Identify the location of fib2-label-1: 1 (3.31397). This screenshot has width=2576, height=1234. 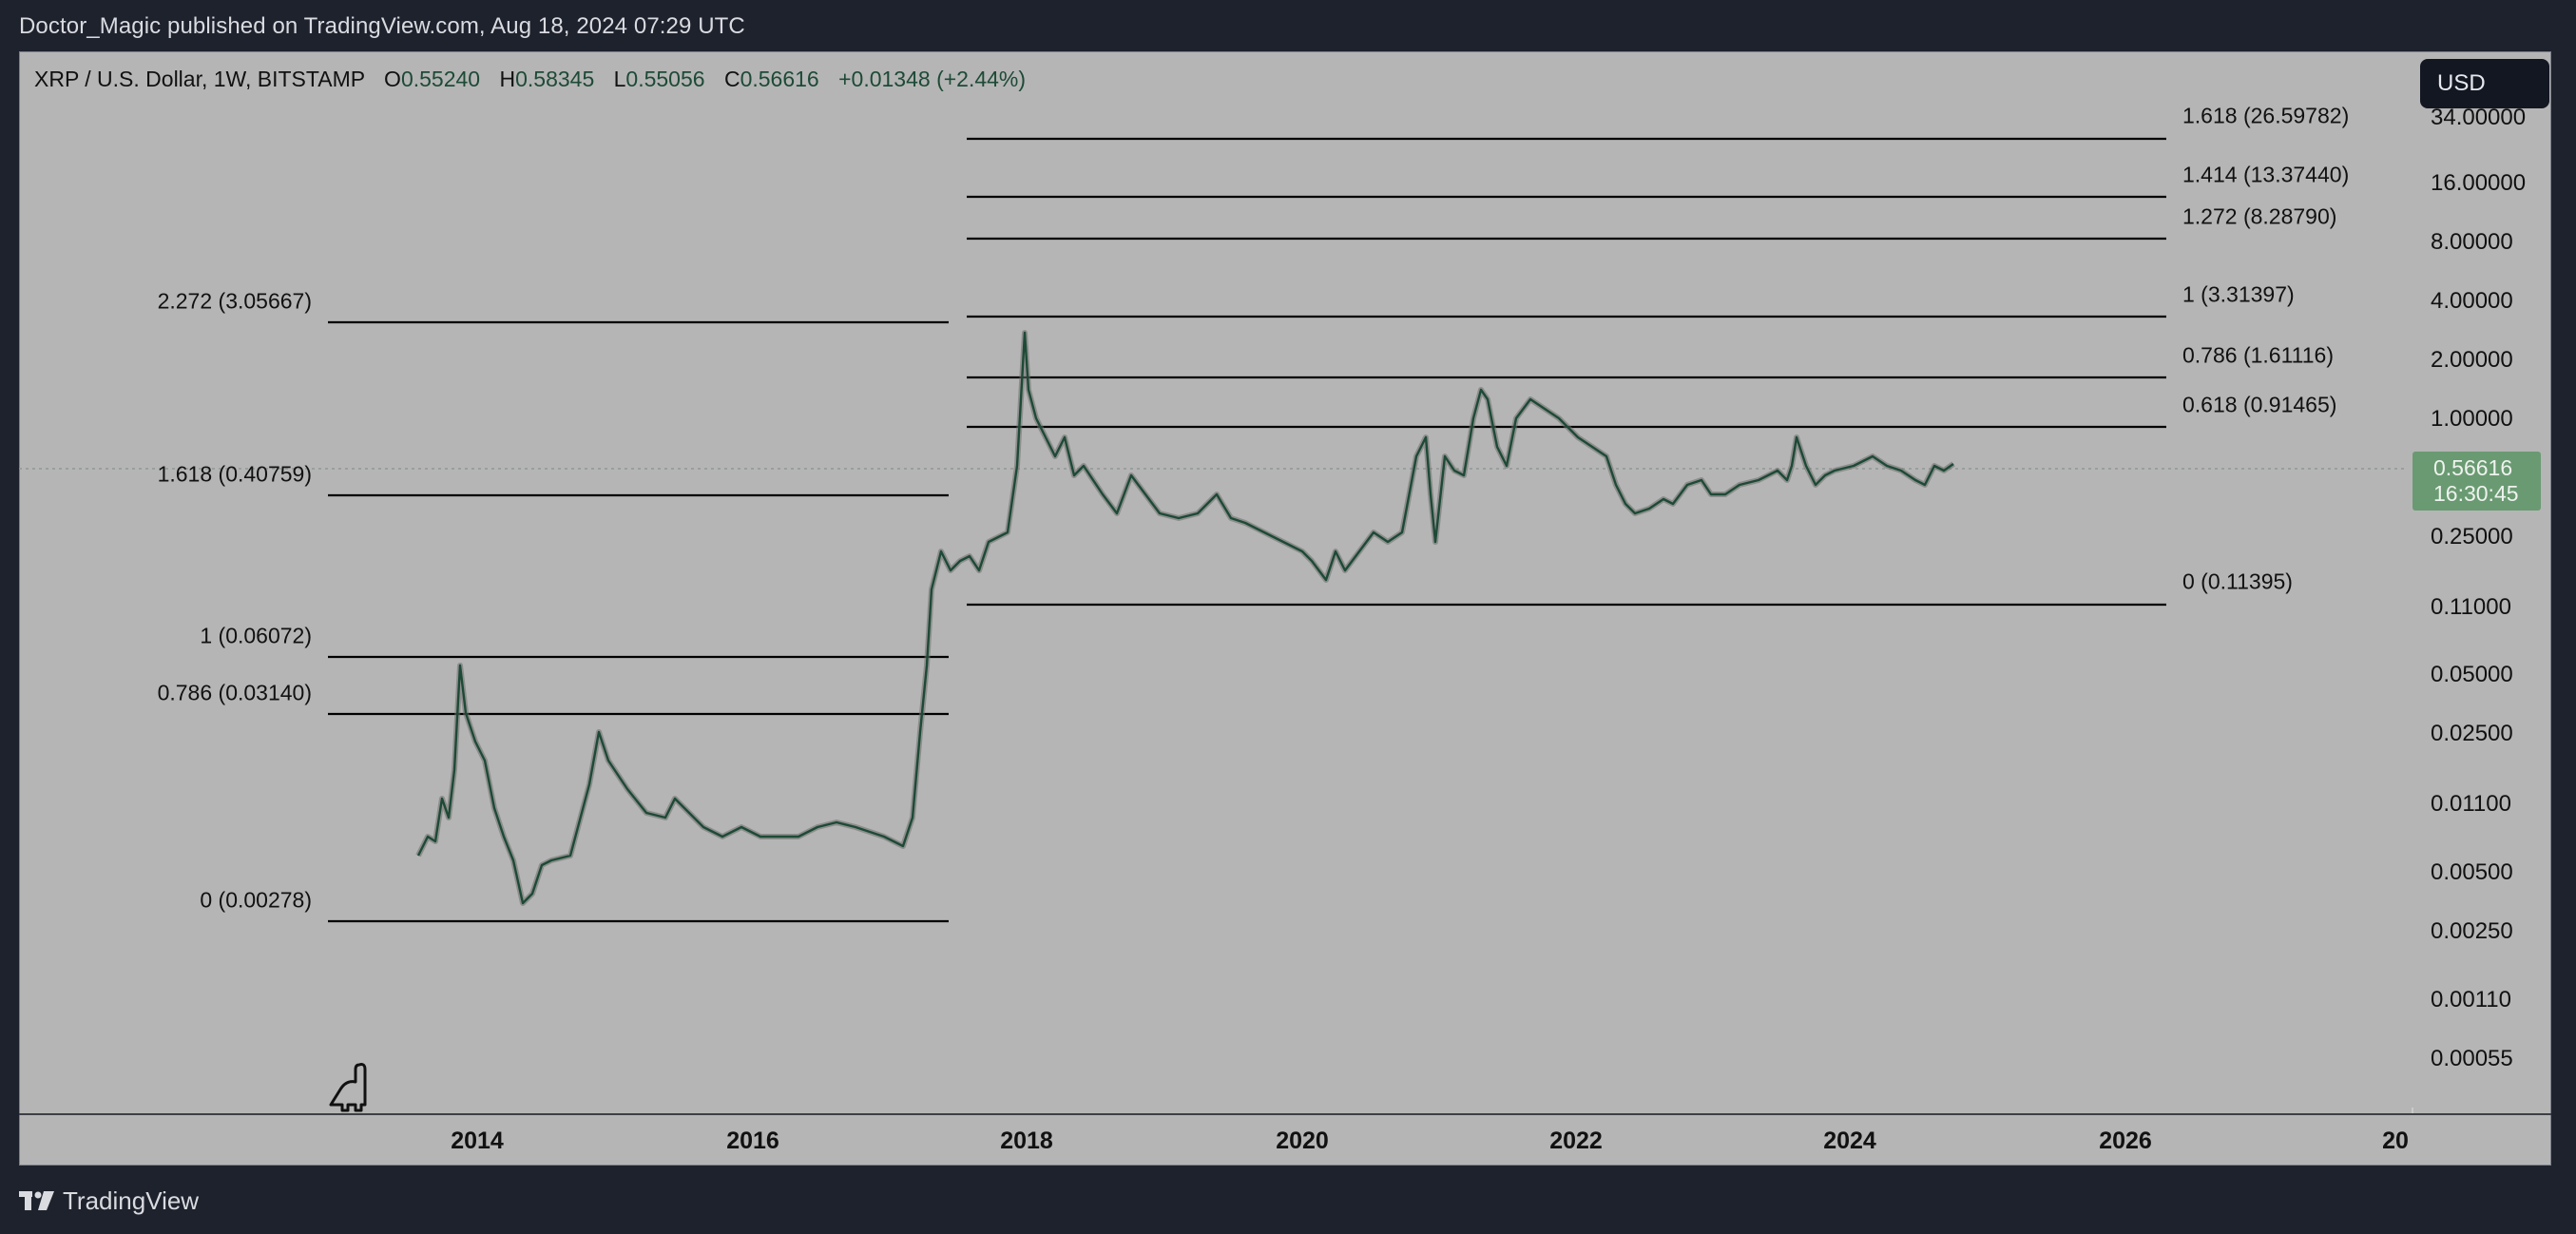
(2238, 294).